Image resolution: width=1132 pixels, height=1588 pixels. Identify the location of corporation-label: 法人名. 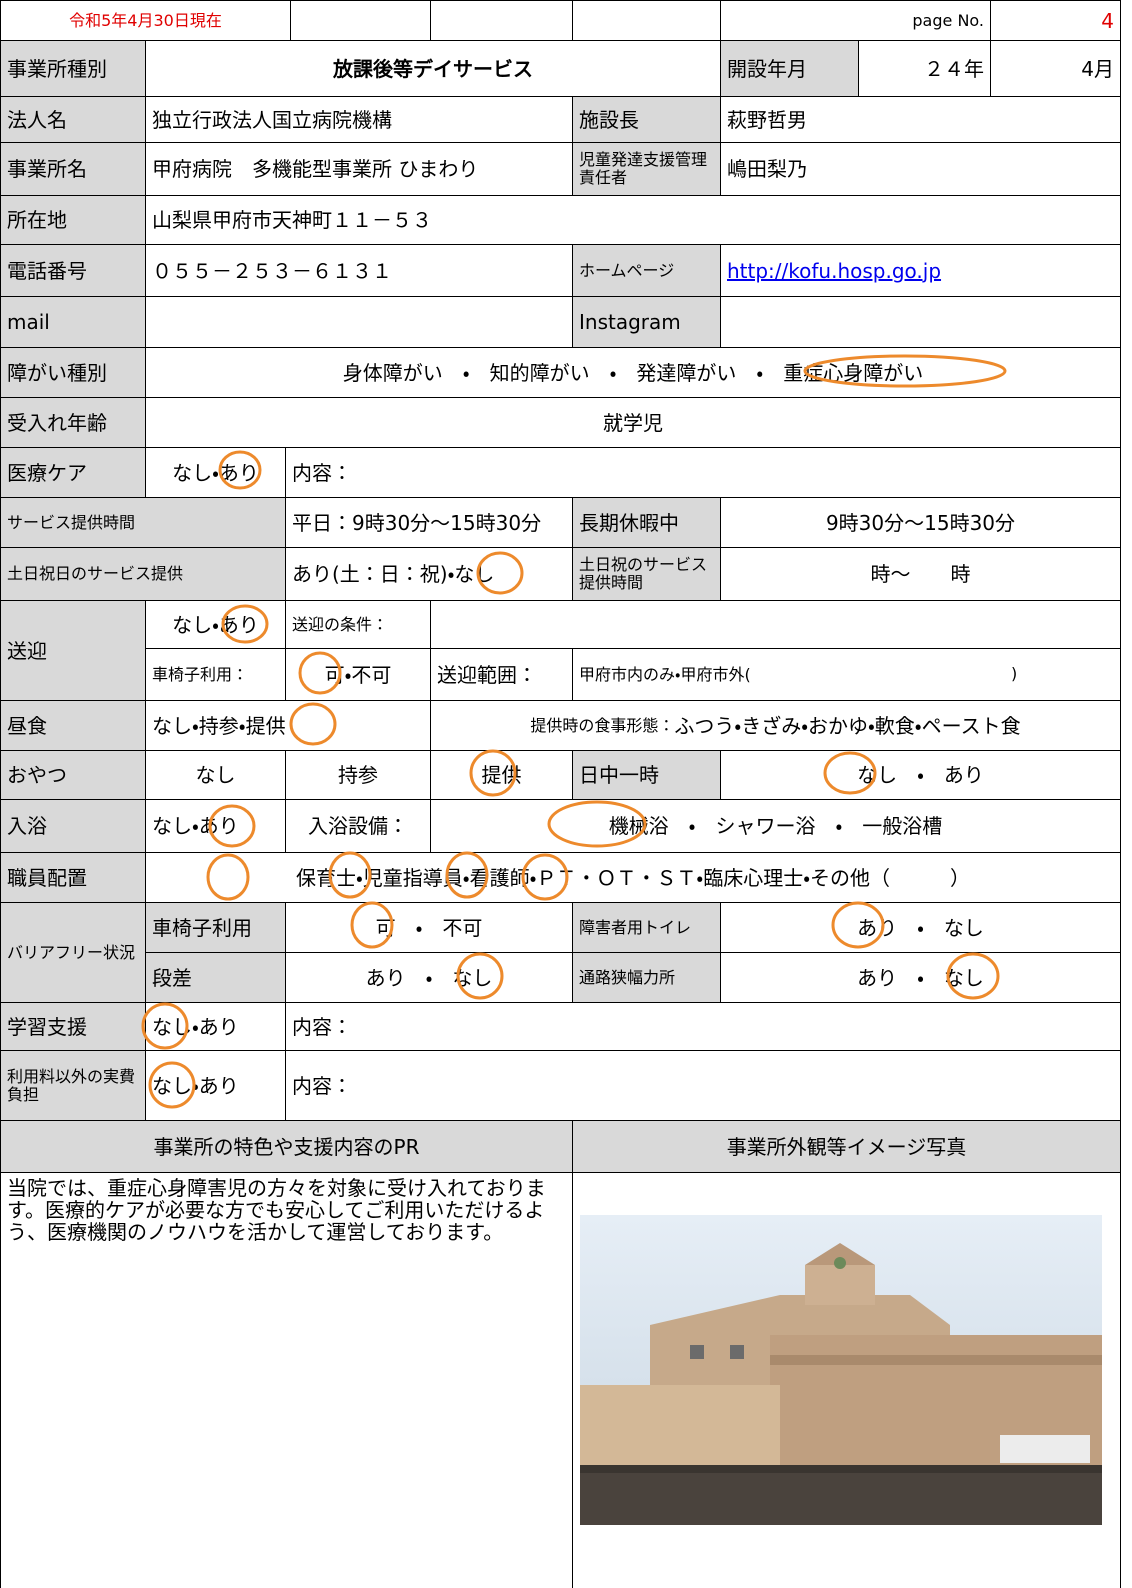
(73, 119).